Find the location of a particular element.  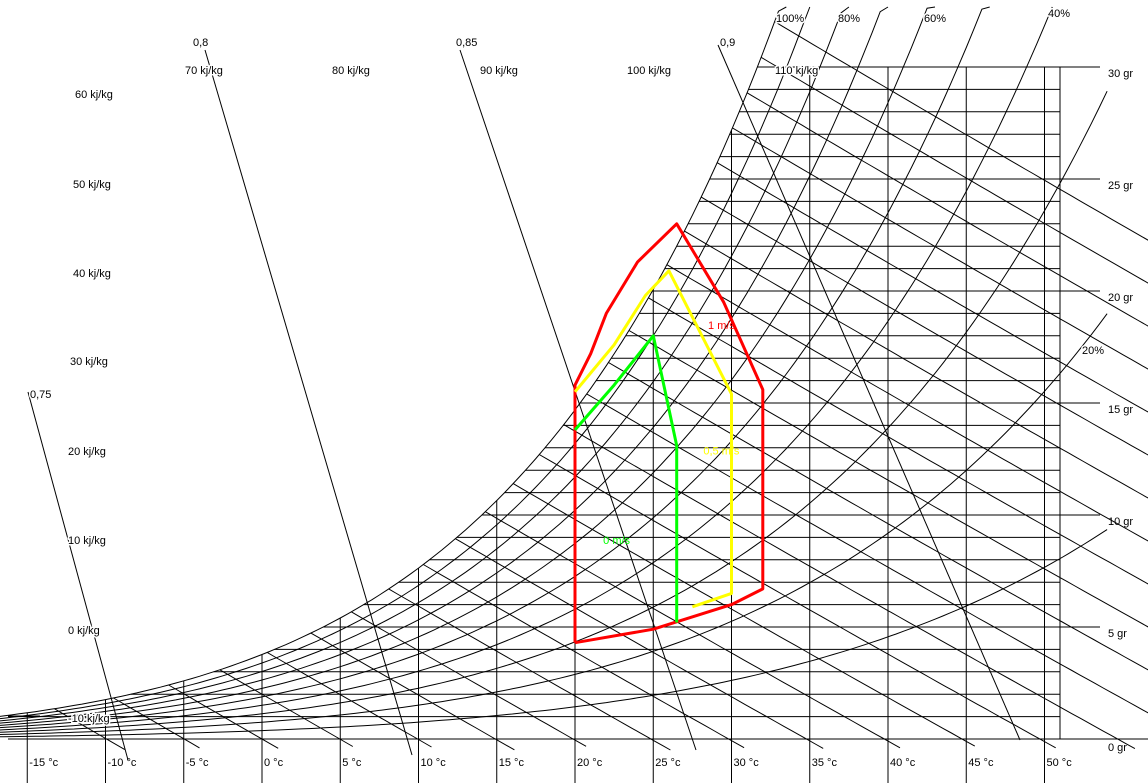

x-tick-label: -5 °c is located at coordinates (197, 763).